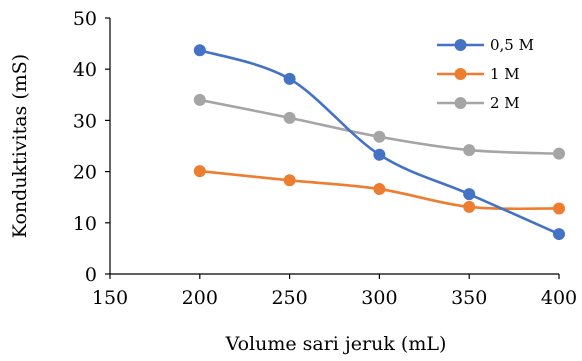 The image size is (582, 361). I want to click on x-tick-label: 250, so click(289, 298).